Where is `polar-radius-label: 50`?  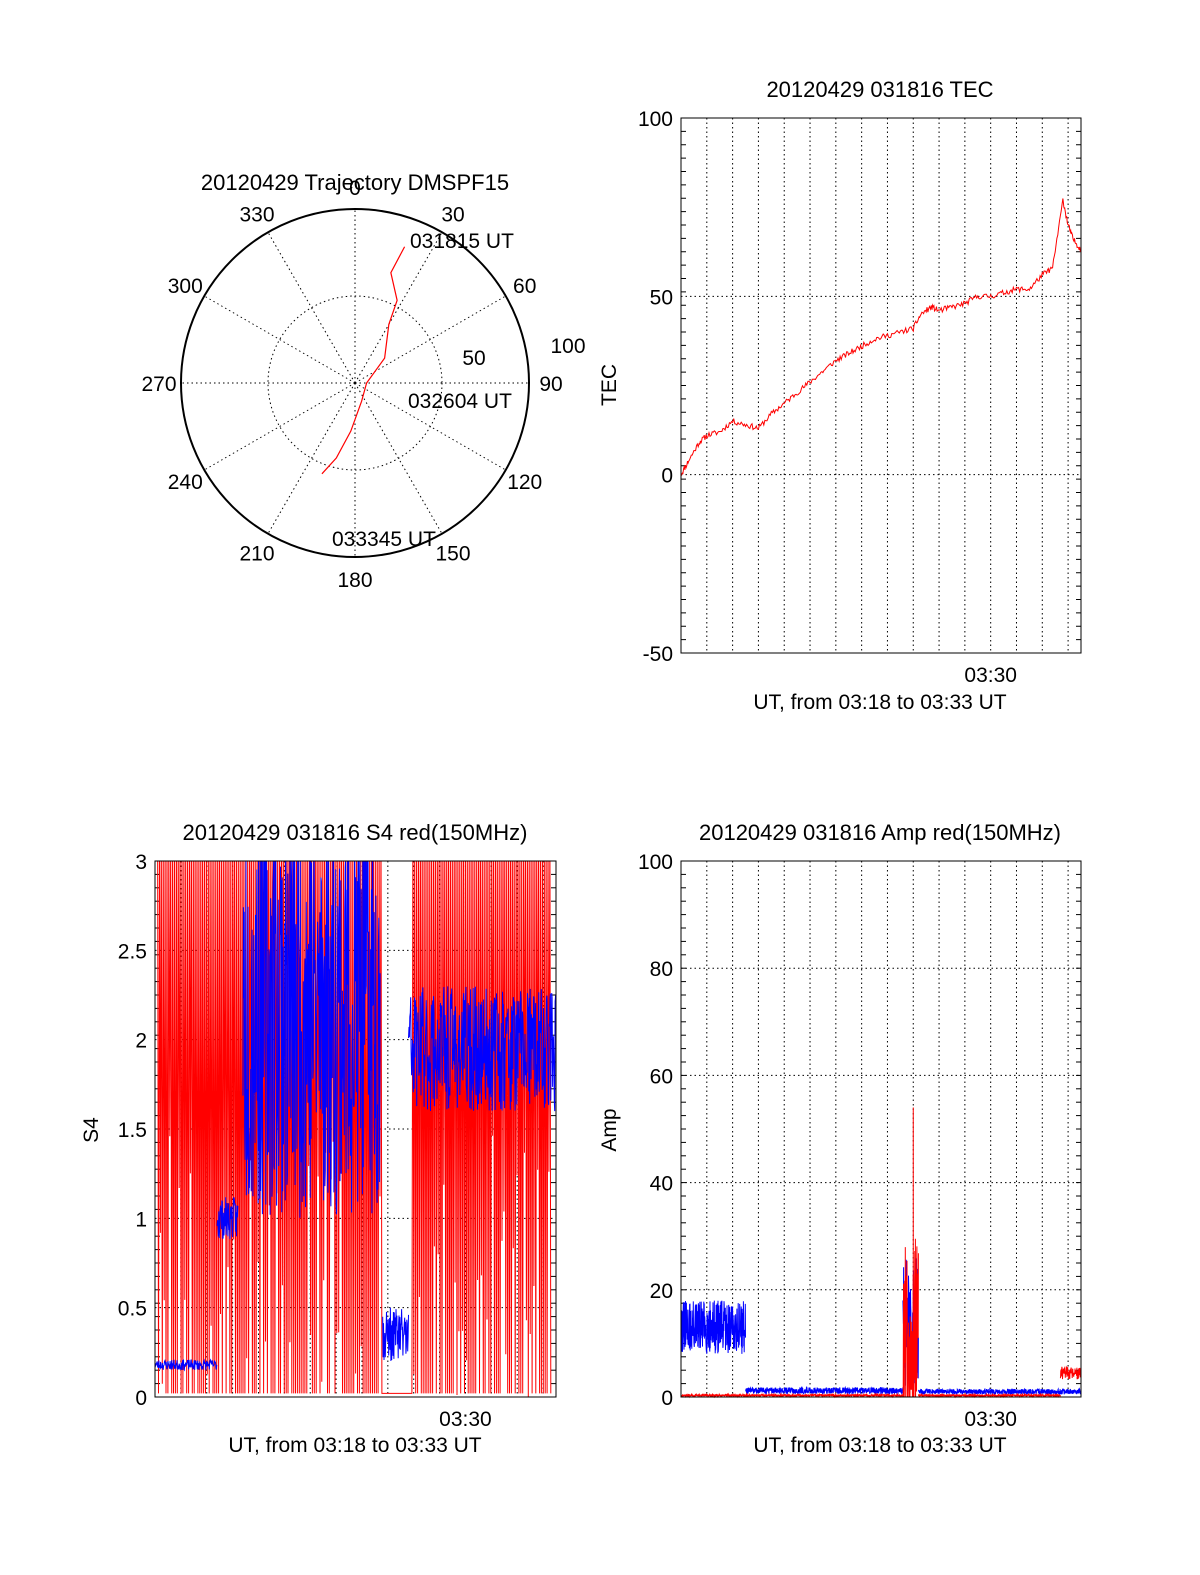 polar-radius-label: 50 is located at coordinates (473, 358).